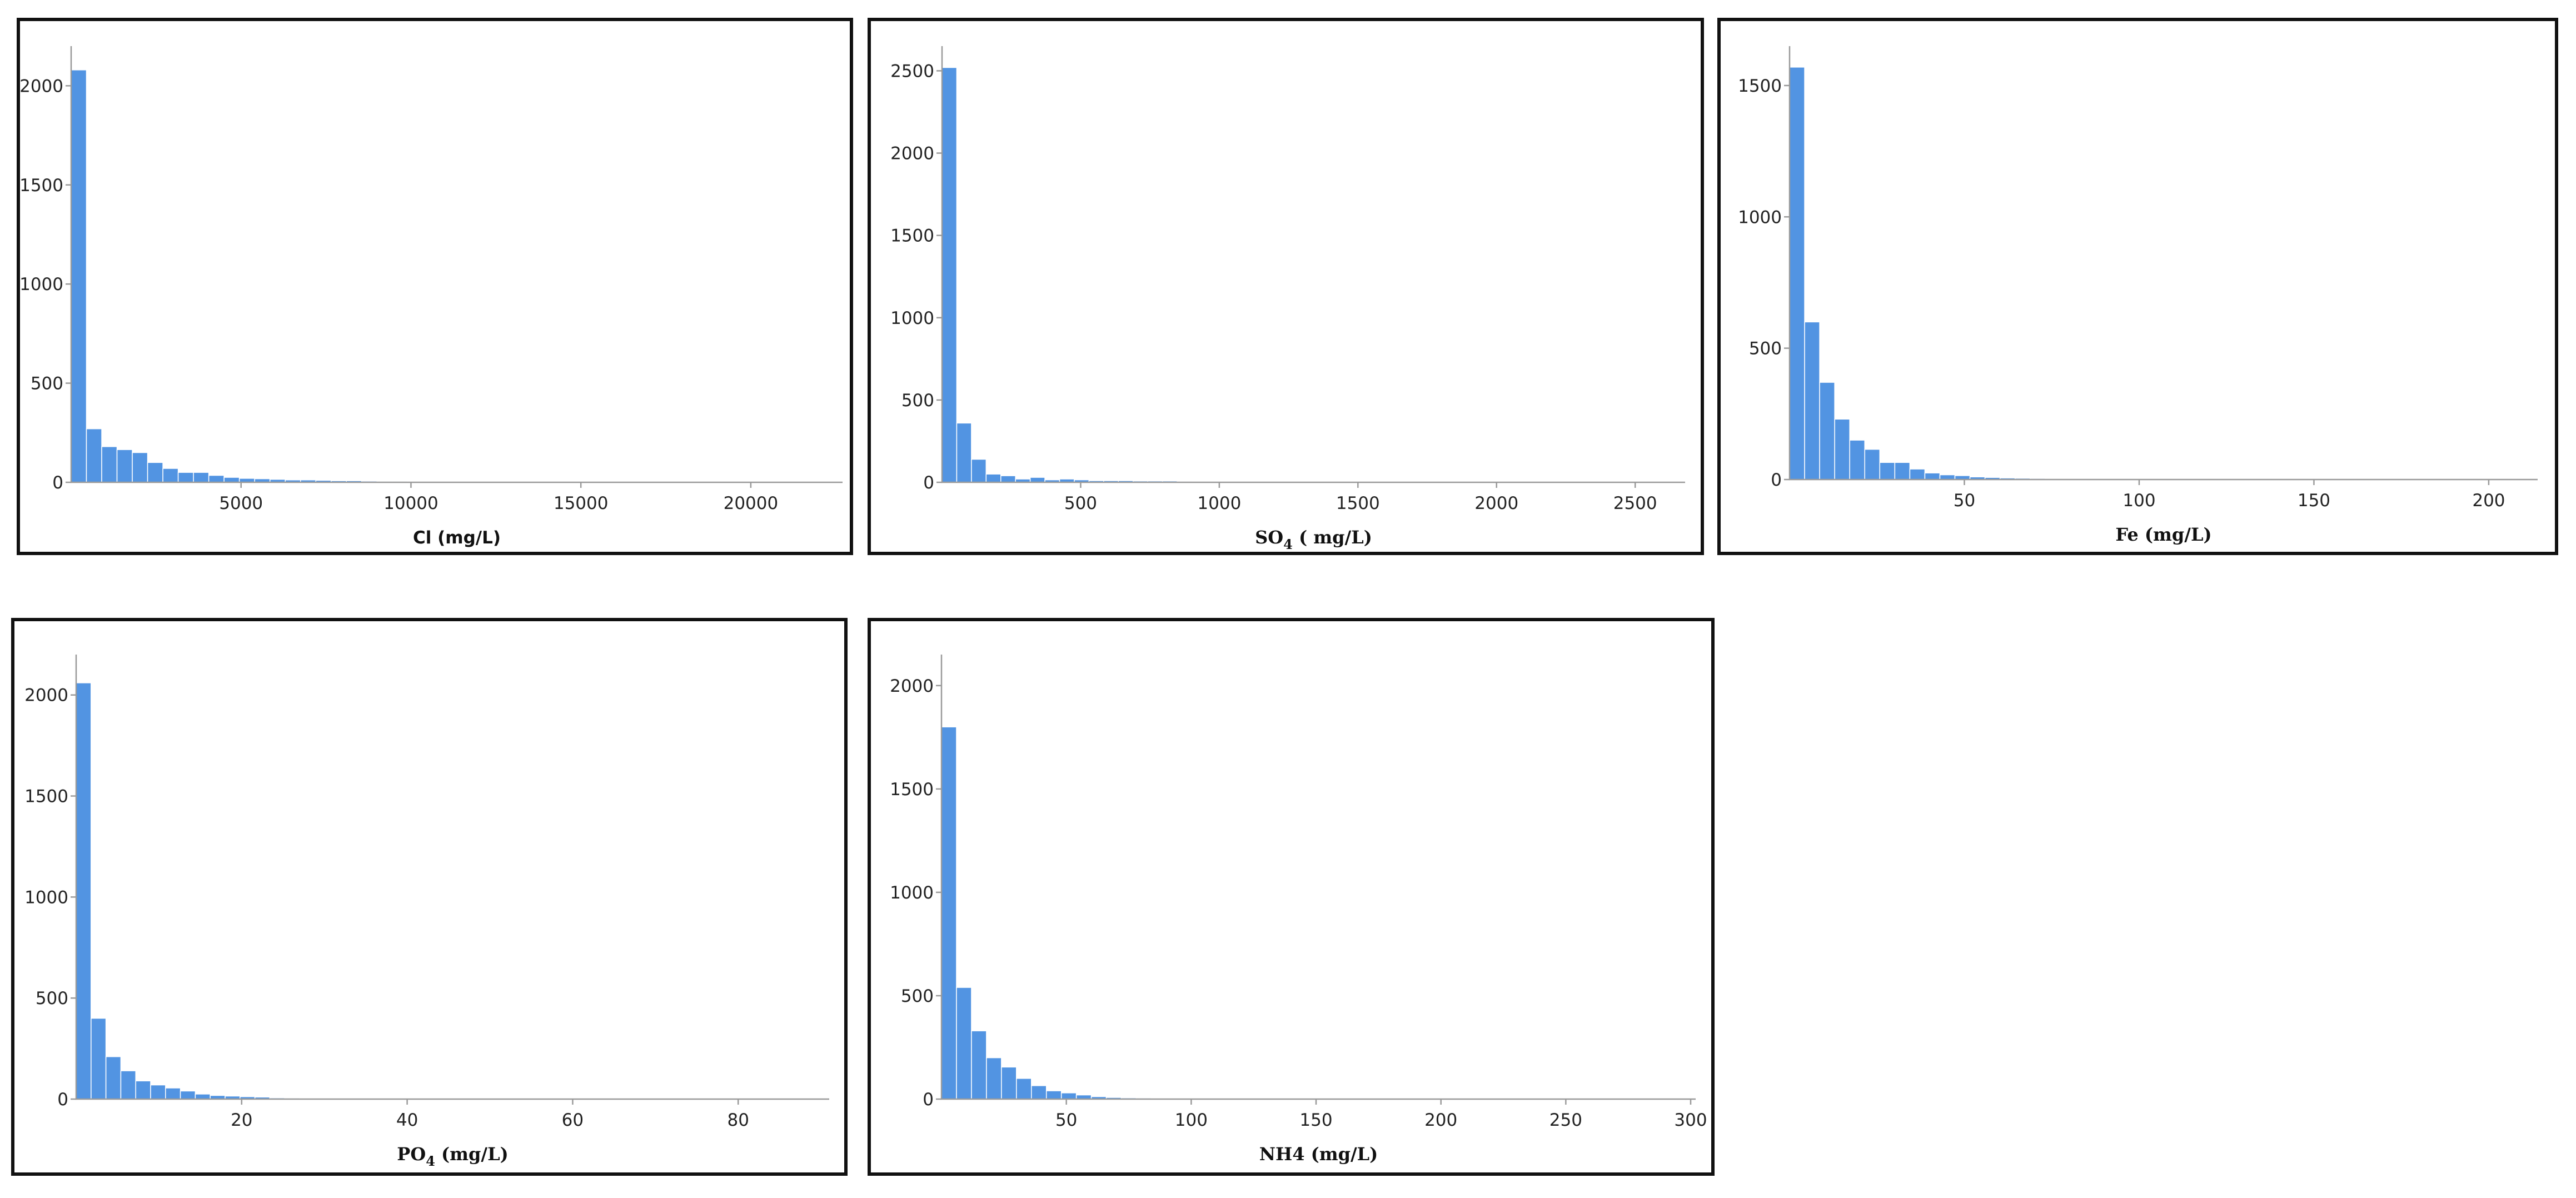  I want to click on x-tick-label: 15000, so click(581, 503).